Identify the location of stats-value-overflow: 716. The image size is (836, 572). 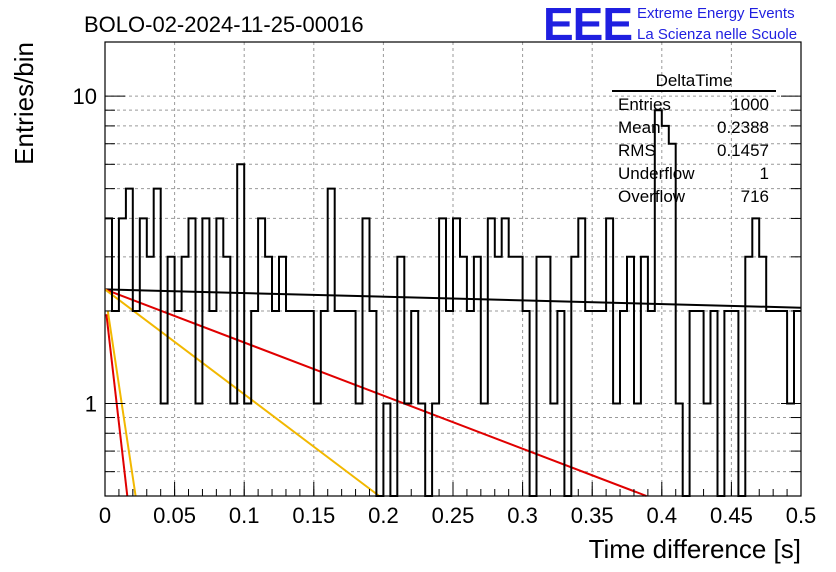
(755, 196).